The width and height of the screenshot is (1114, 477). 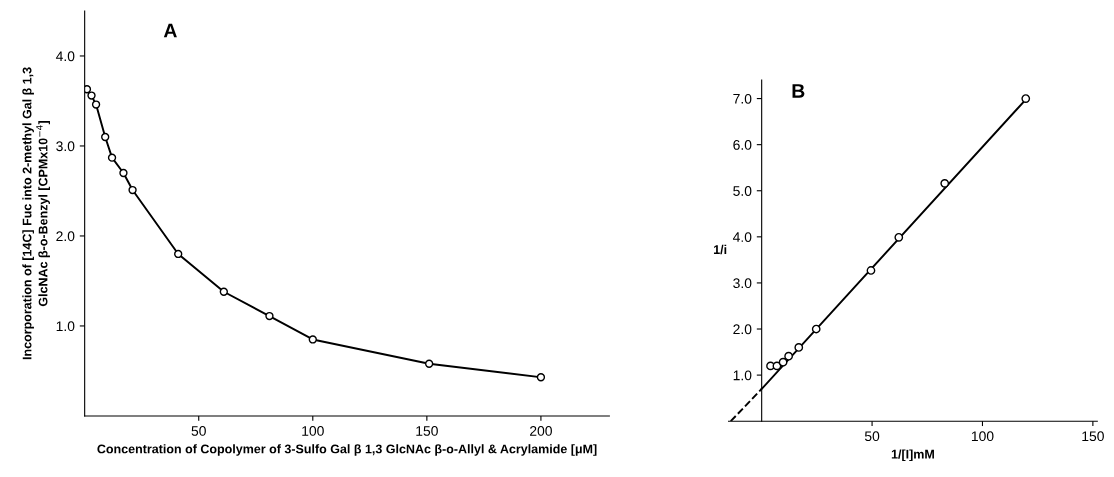 What do you see at coordinates (742, 191) in the screenshot?
I see `y-tick-label: 5.0` at bounding box center [742, 191].